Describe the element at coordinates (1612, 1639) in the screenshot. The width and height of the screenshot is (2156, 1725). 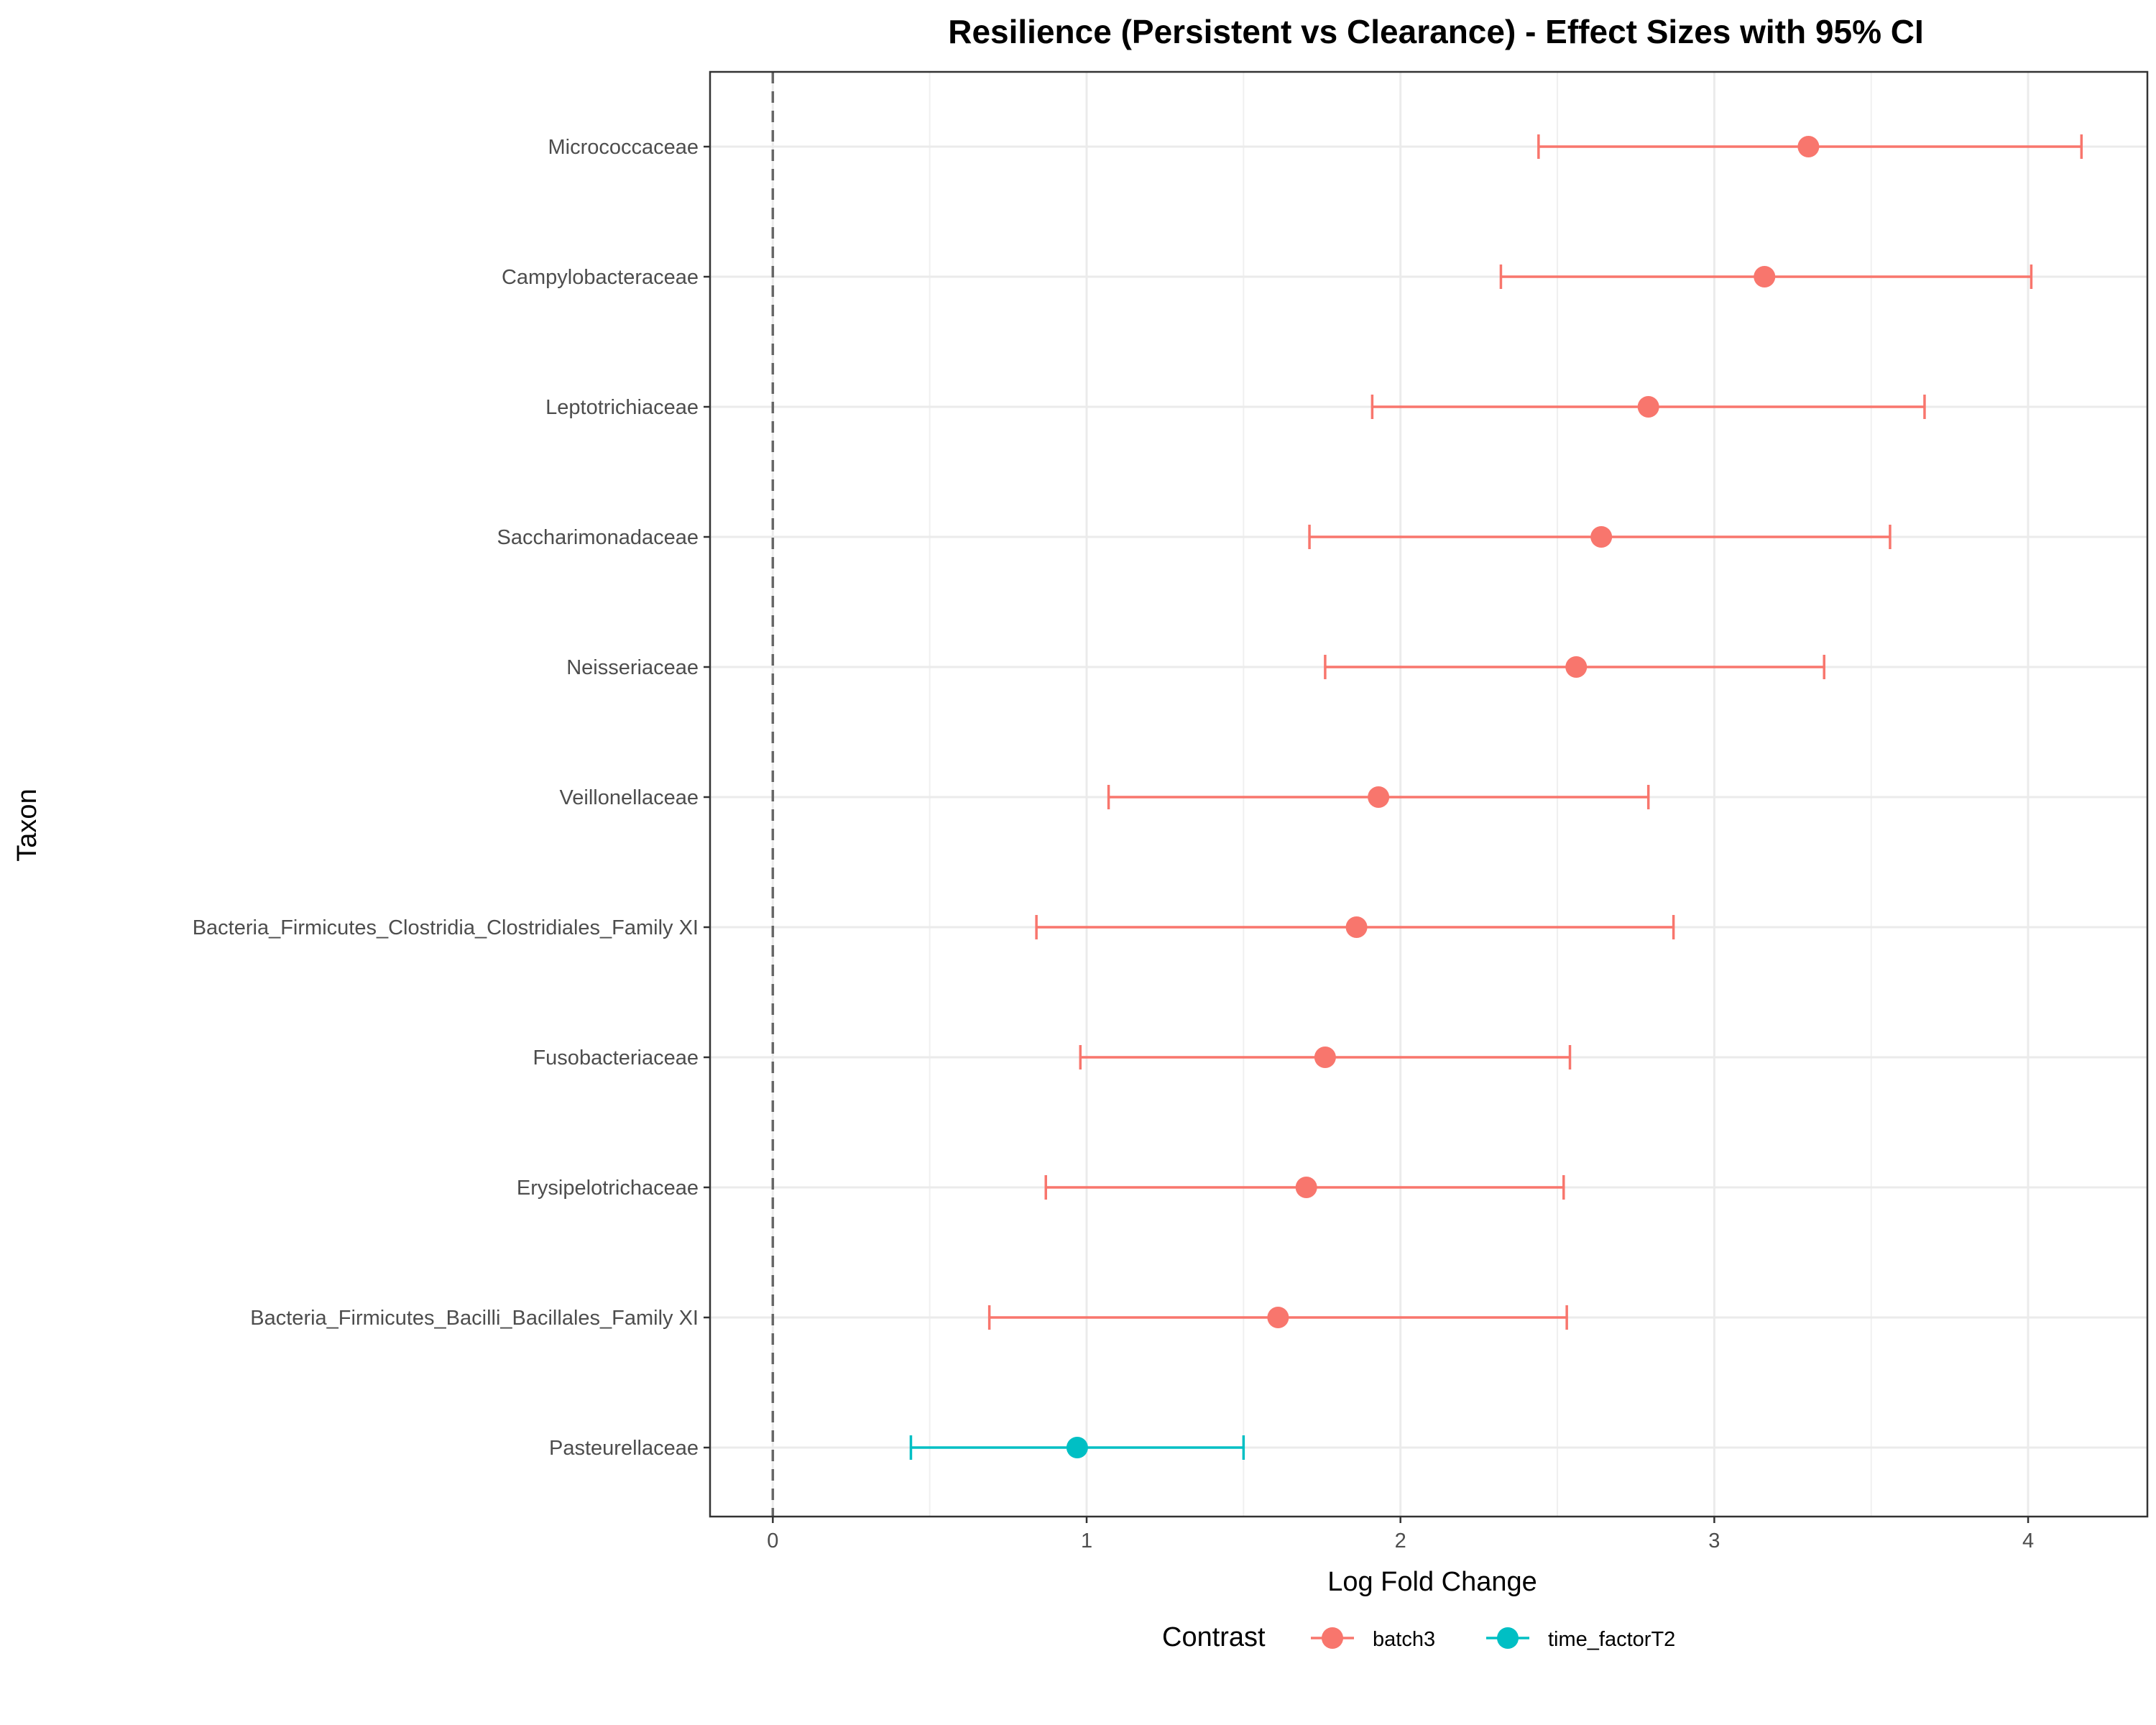
I see `legend-label: time_factorT2` at that location.